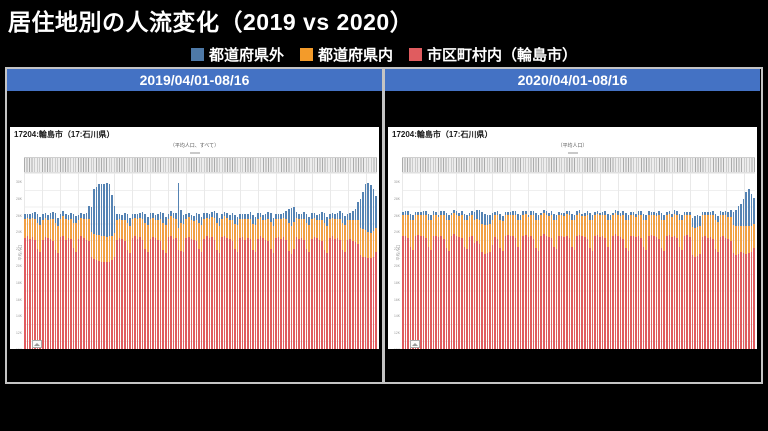 The width and height of the screenshot is (768, 431). What do you see at coordinates (415, 54) in the screenshot?
I see `legend-swatch-red-icon` at bounding box center [415, 54].